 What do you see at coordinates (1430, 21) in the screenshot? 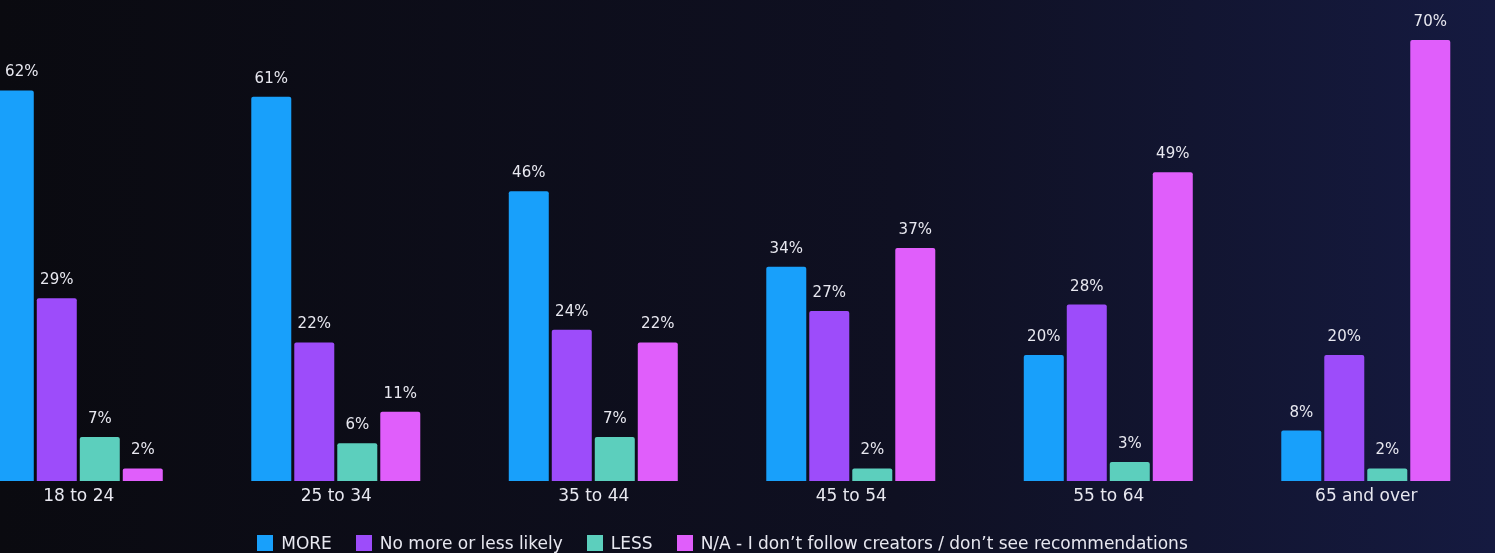
I see `data-label: 70%` at bounding box center [1430, 21].